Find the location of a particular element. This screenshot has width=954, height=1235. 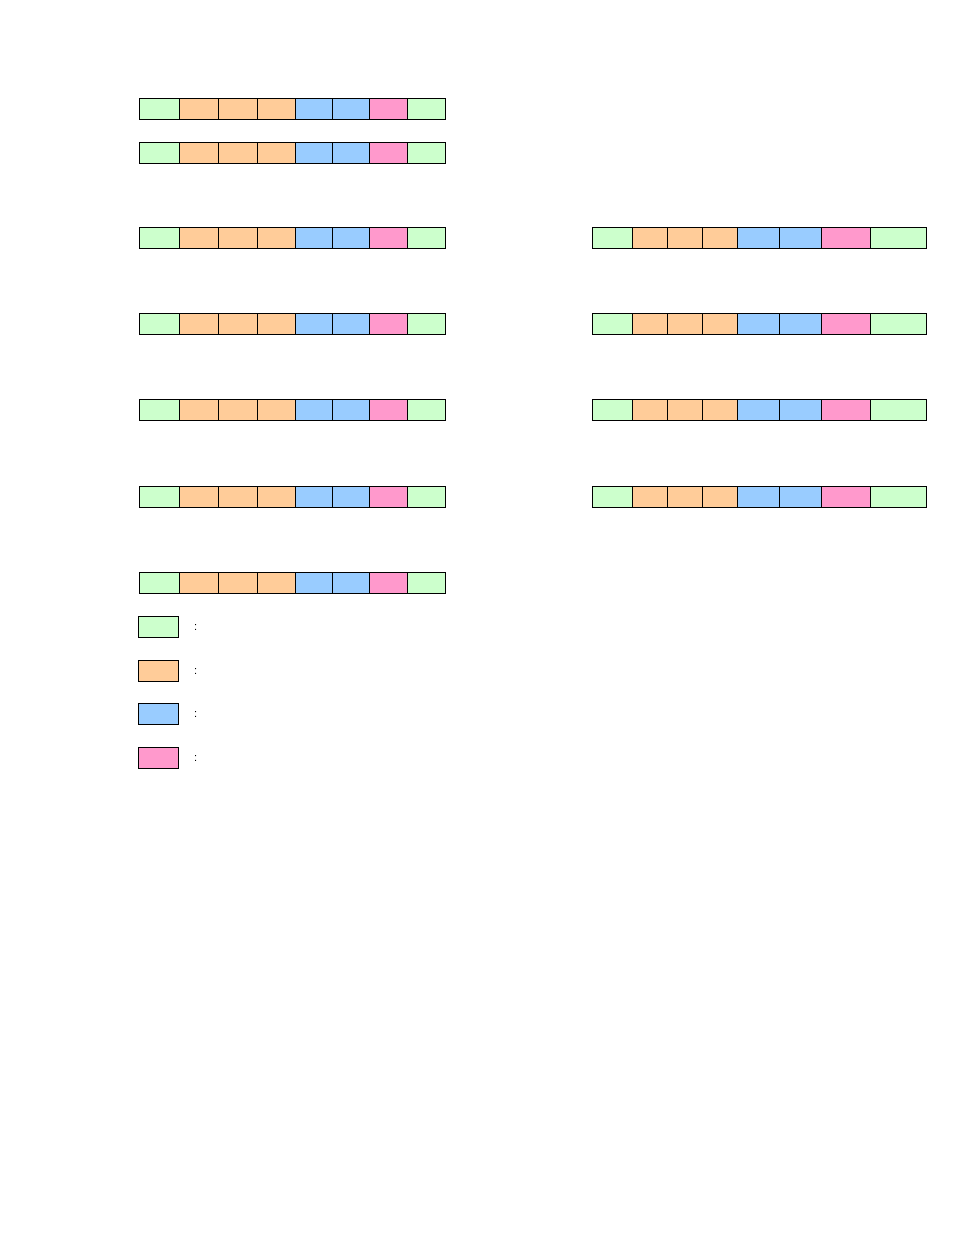

legend-swatch-blue is located at coordinates (158, 714).